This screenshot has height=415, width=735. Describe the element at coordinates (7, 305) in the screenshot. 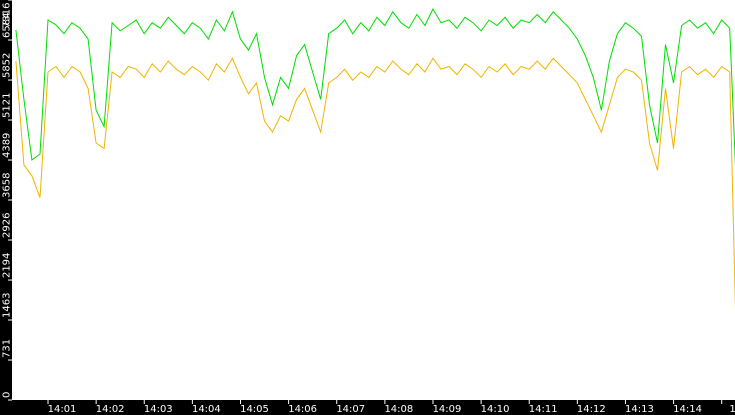

I see `y-tick-label: 1463` at that location.